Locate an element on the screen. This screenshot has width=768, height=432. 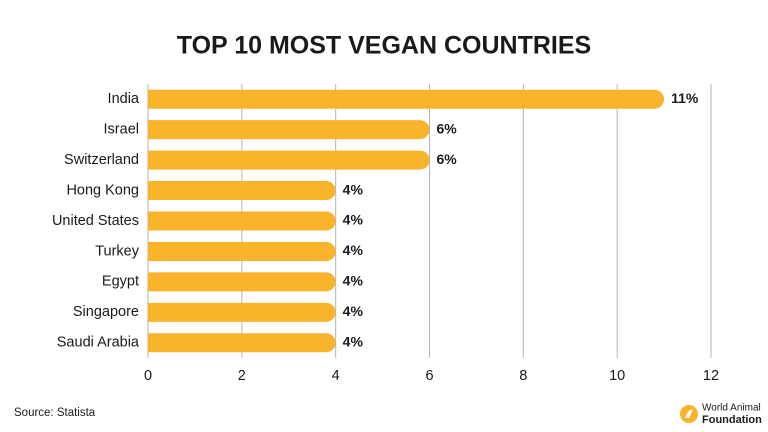
y-tick-label: Switzerland is located at coordinates (101, 160).